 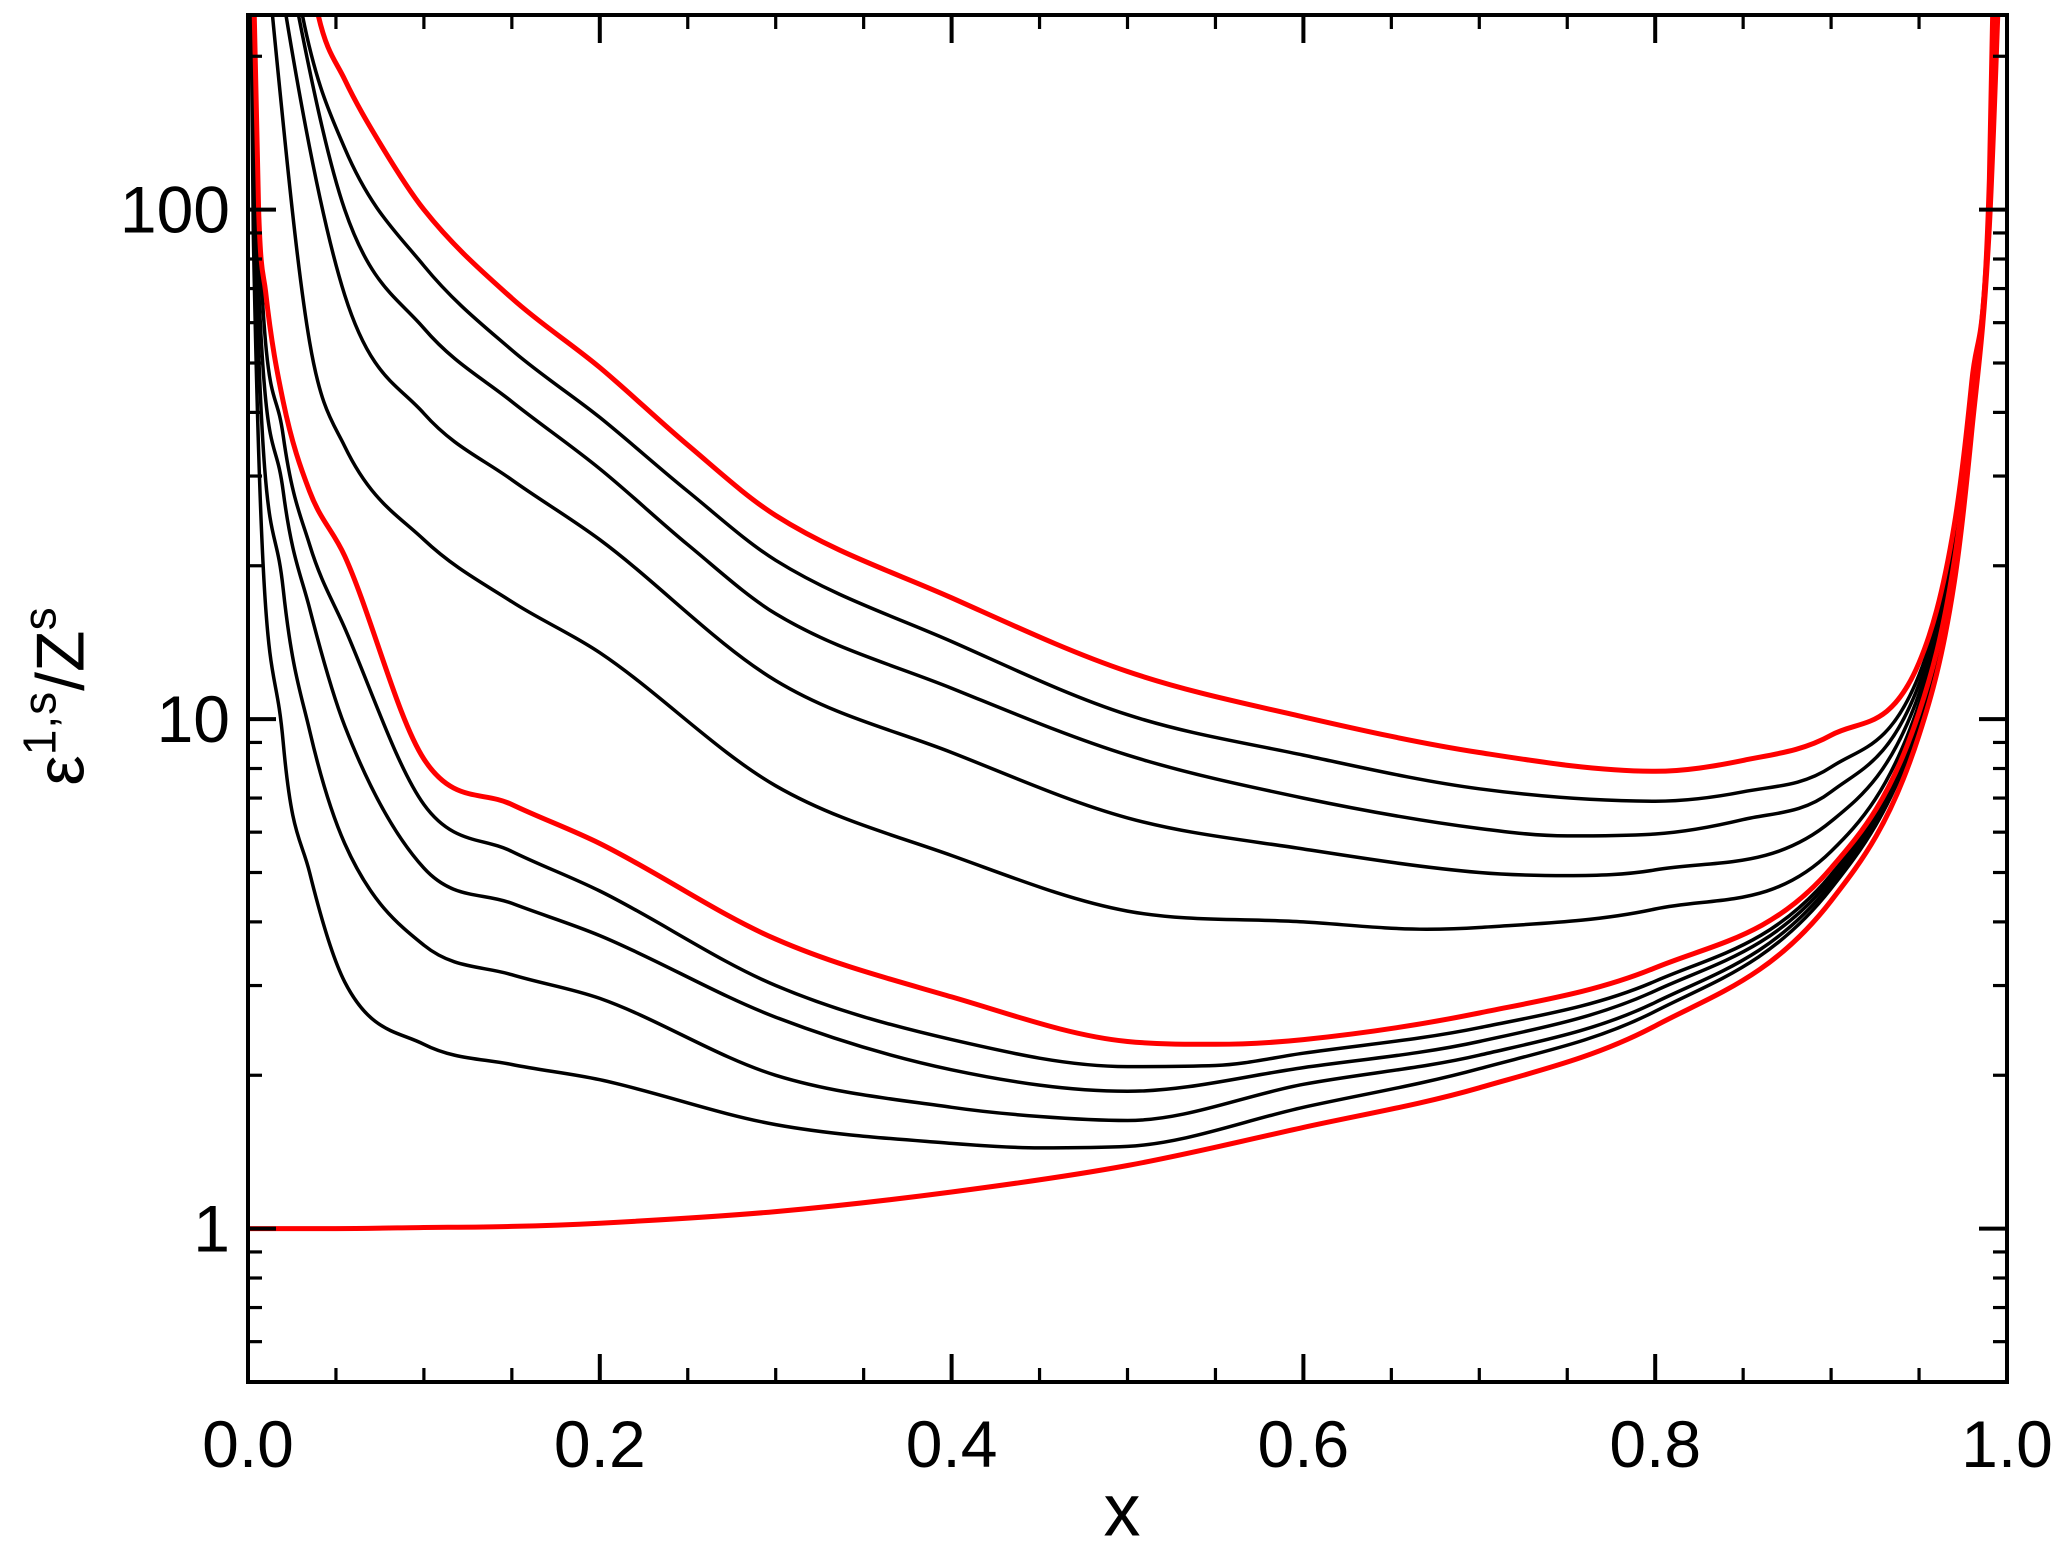 I want to click on y-axis-title-epsilon: ε, so click(x=60, y=770).